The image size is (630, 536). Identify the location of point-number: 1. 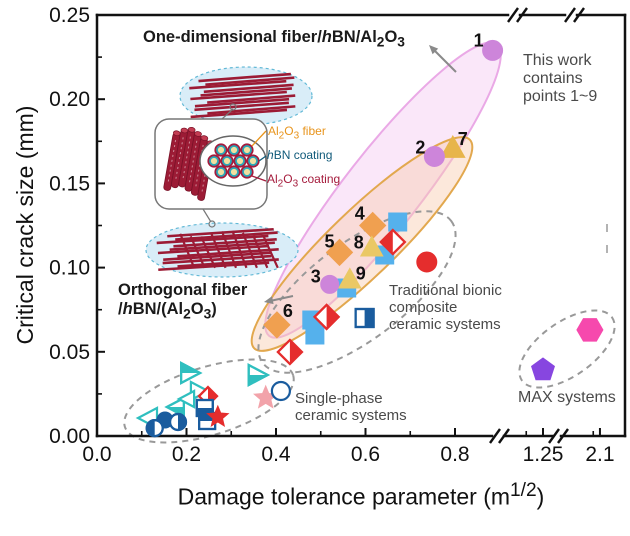
(479, 40).